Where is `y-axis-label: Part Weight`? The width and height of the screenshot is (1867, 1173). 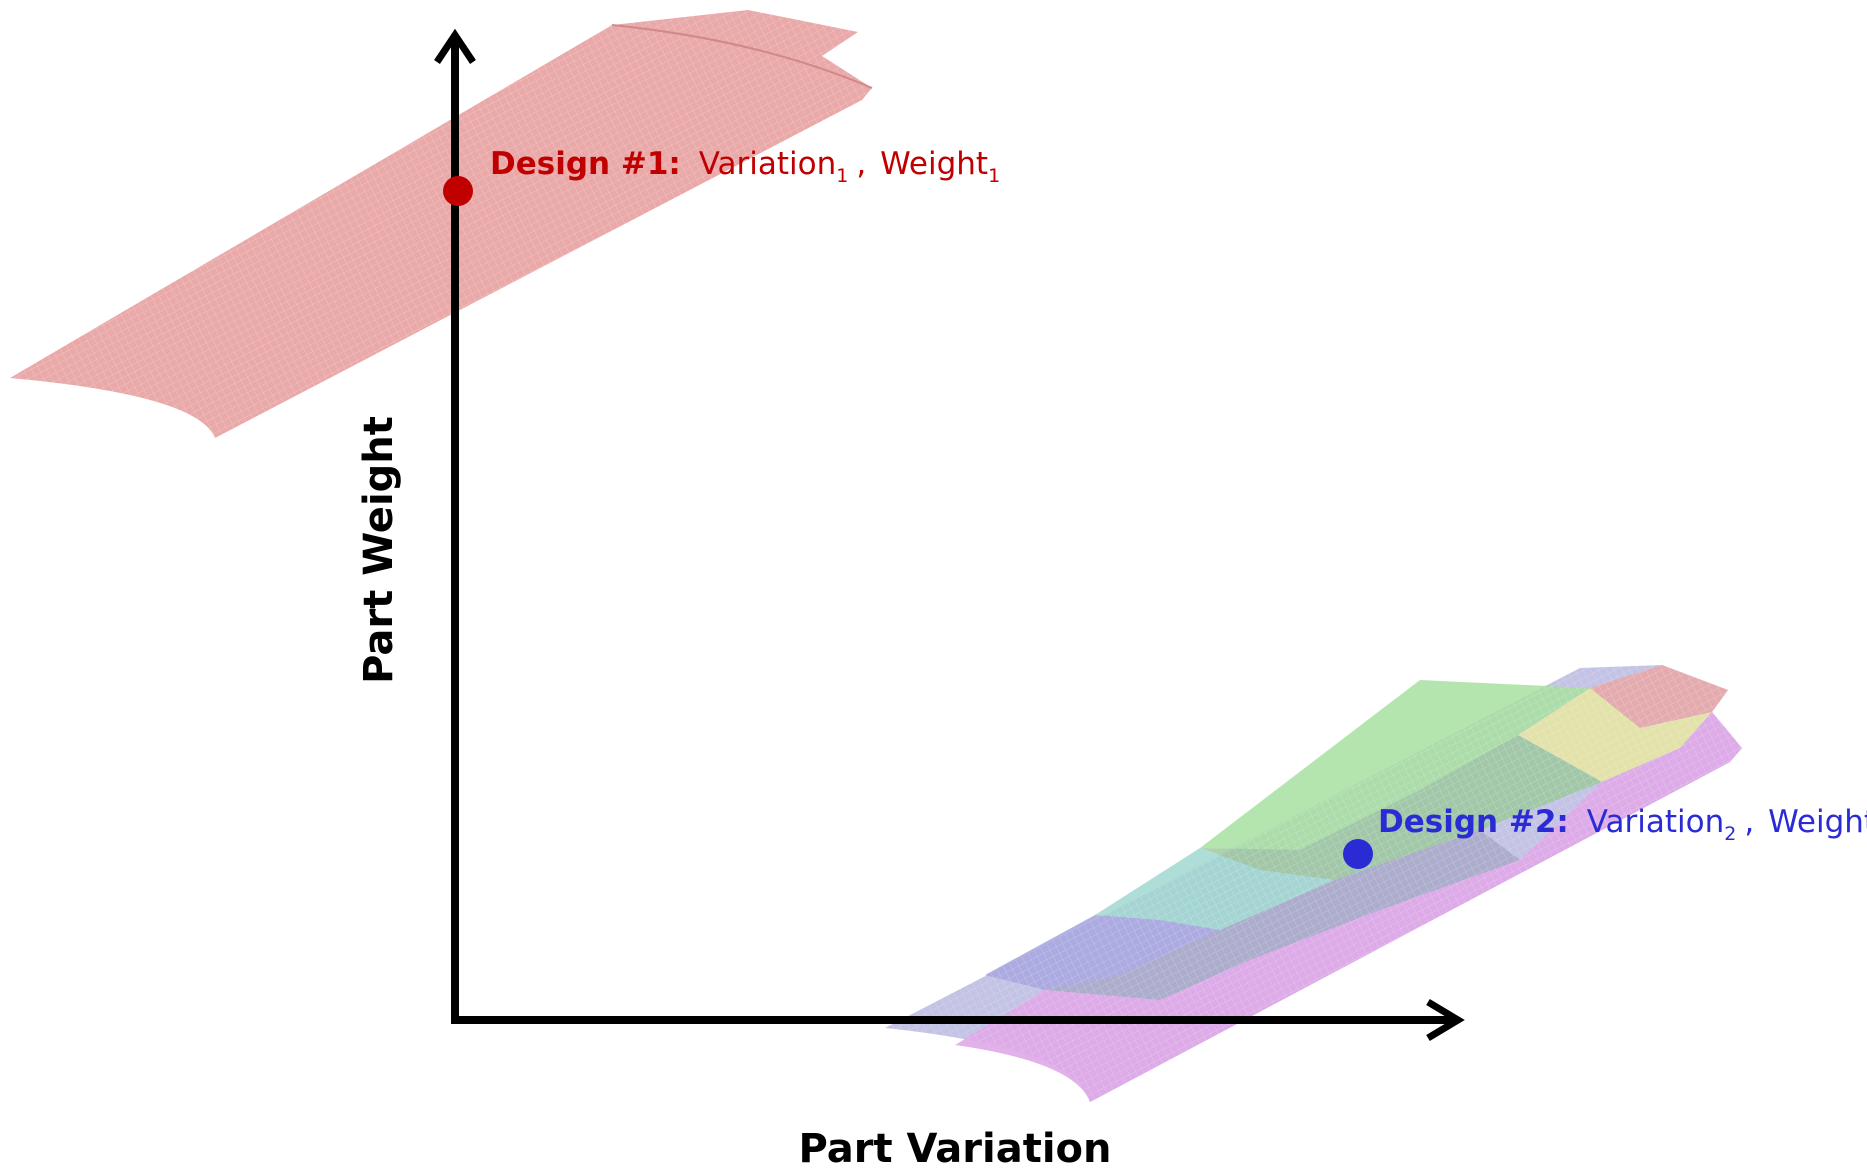 y-axis-label: Part Weight is located at coordinates (379, 550).